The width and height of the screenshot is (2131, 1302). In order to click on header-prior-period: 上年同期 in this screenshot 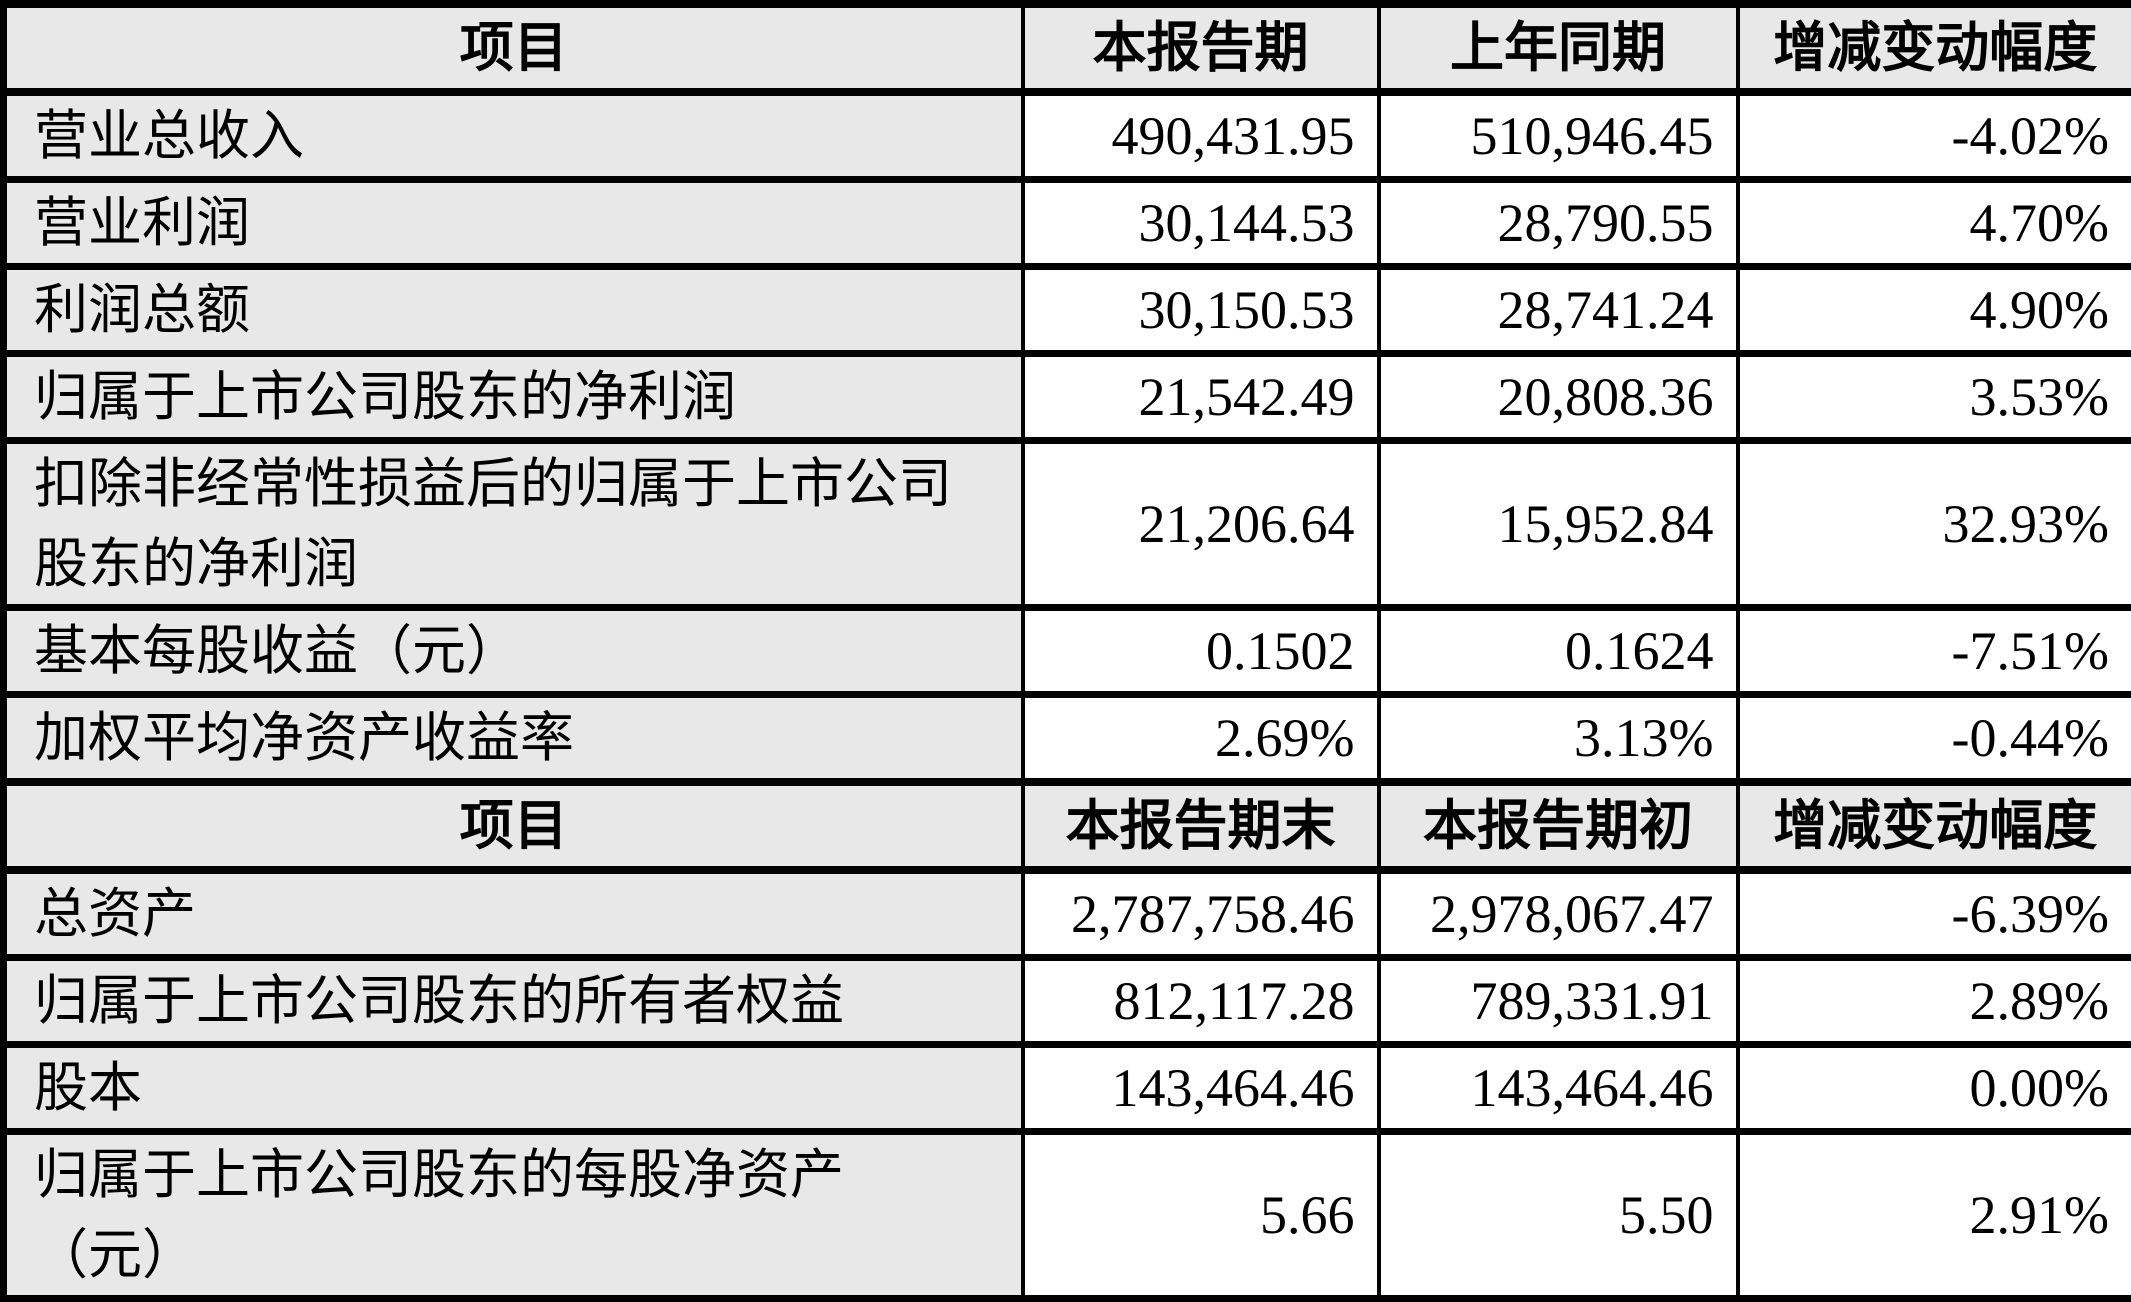, I will do `click(1558, 48)`.